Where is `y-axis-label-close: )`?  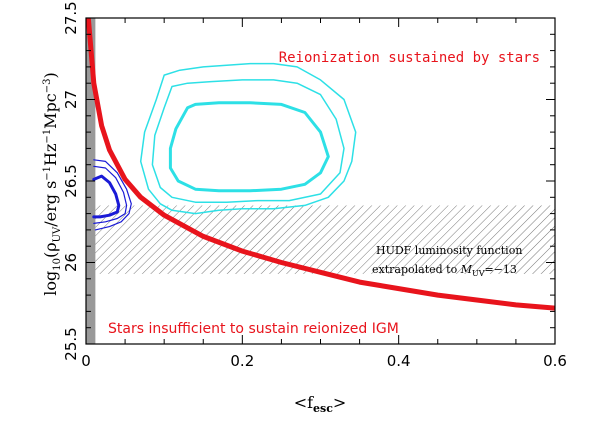 y-axis-label-close: ) is located at coordinates (50, 75).